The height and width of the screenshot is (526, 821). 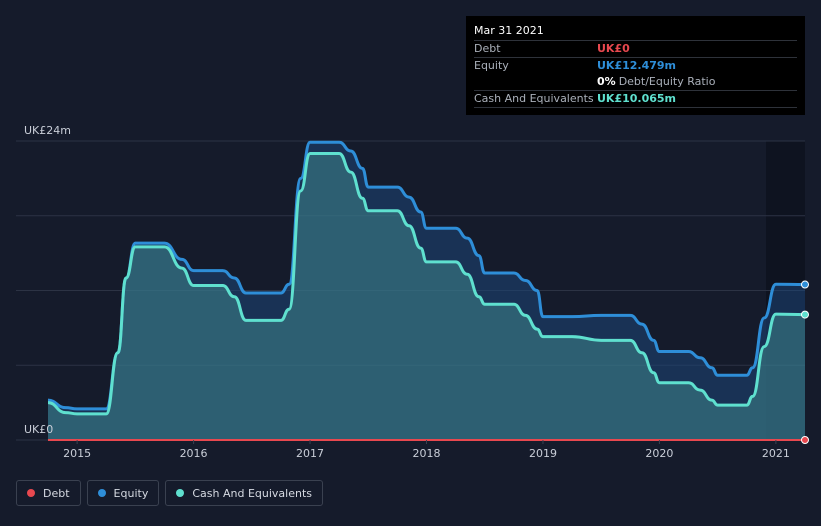 I want to click on tooltip-row-ratio: 0% Debt/Equity Ratio, so click(x=635, y=82).